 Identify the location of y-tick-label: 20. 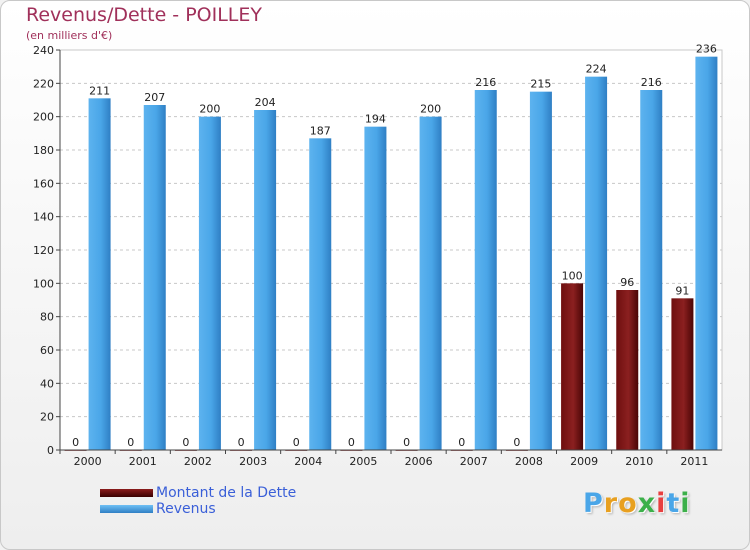
(47, 417).